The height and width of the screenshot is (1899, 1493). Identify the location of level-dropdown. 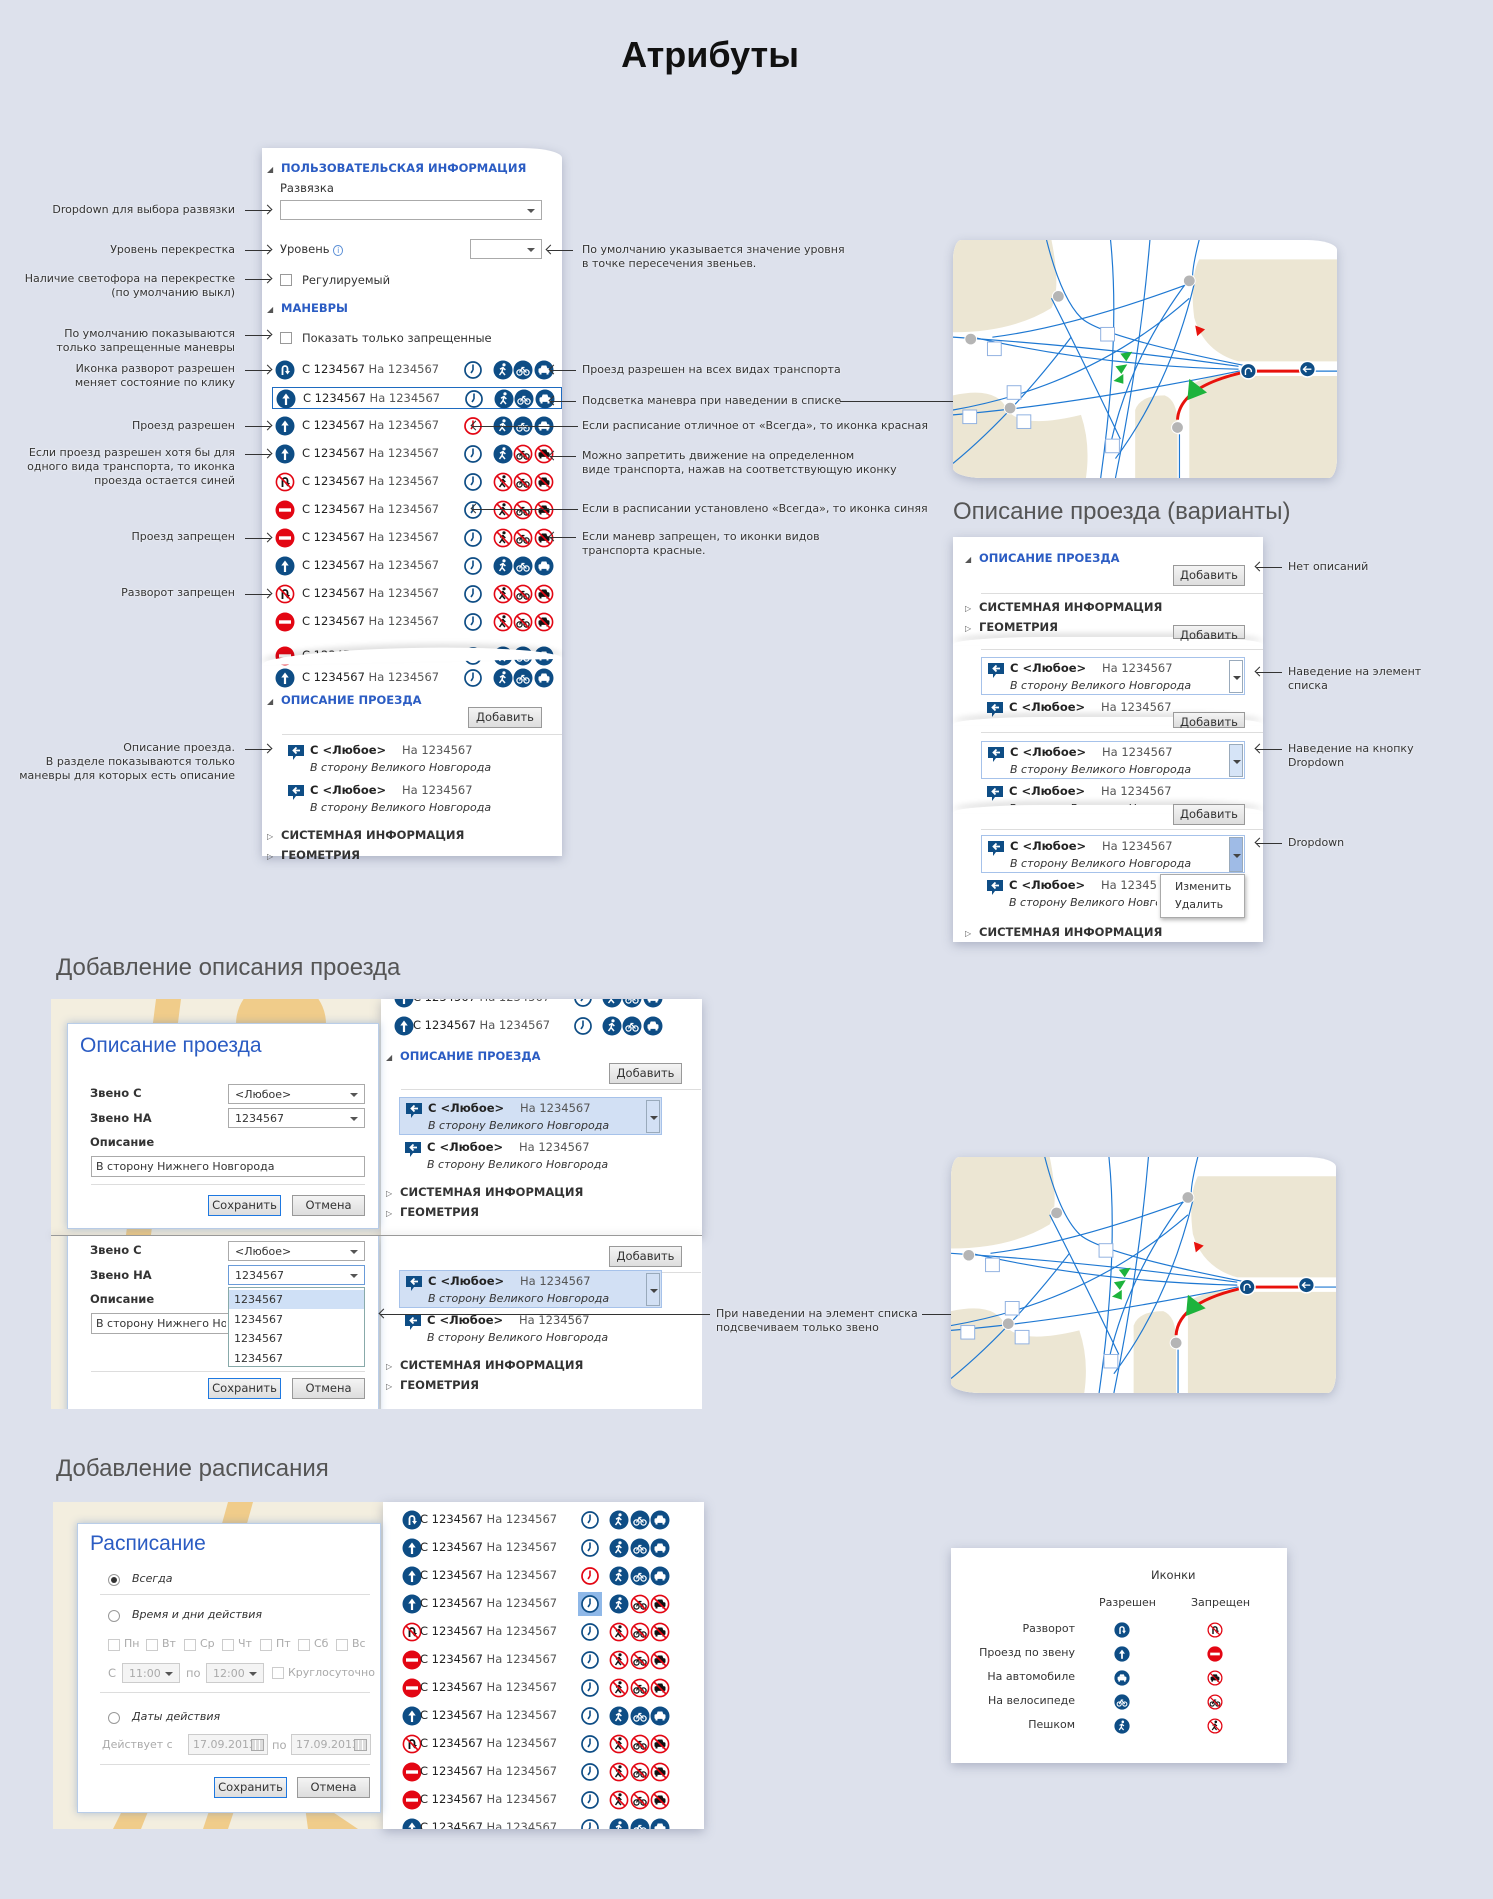
(506, 249).